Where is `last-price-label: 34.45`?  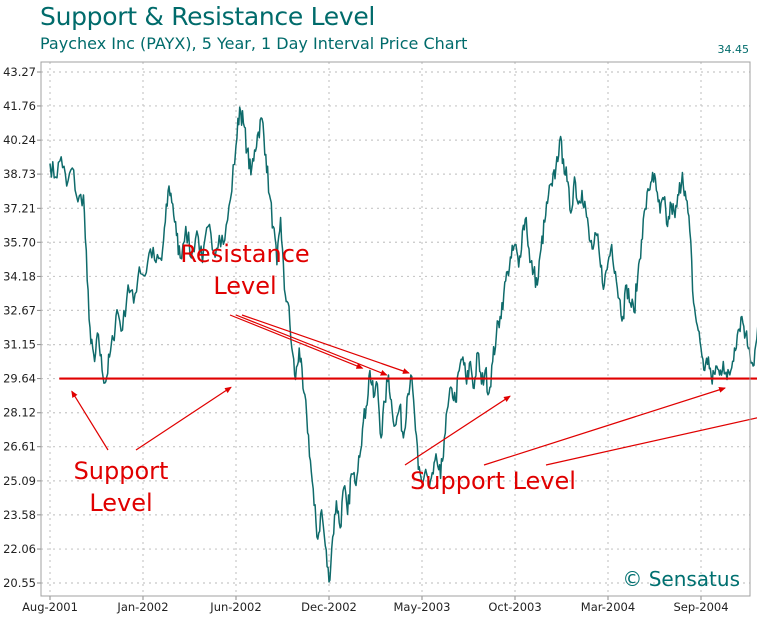 last-price-label: 34.45 is located at coordinates (733, 49).